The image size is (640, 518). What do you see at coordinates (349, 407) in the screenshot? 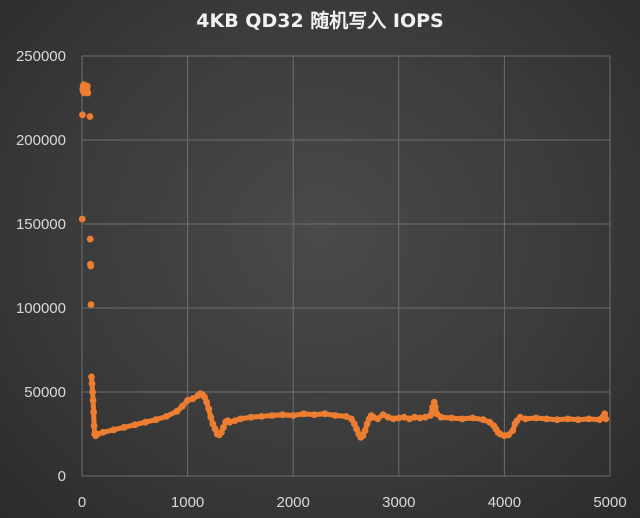
I see `series-trace` at bounding box center [349, 407].